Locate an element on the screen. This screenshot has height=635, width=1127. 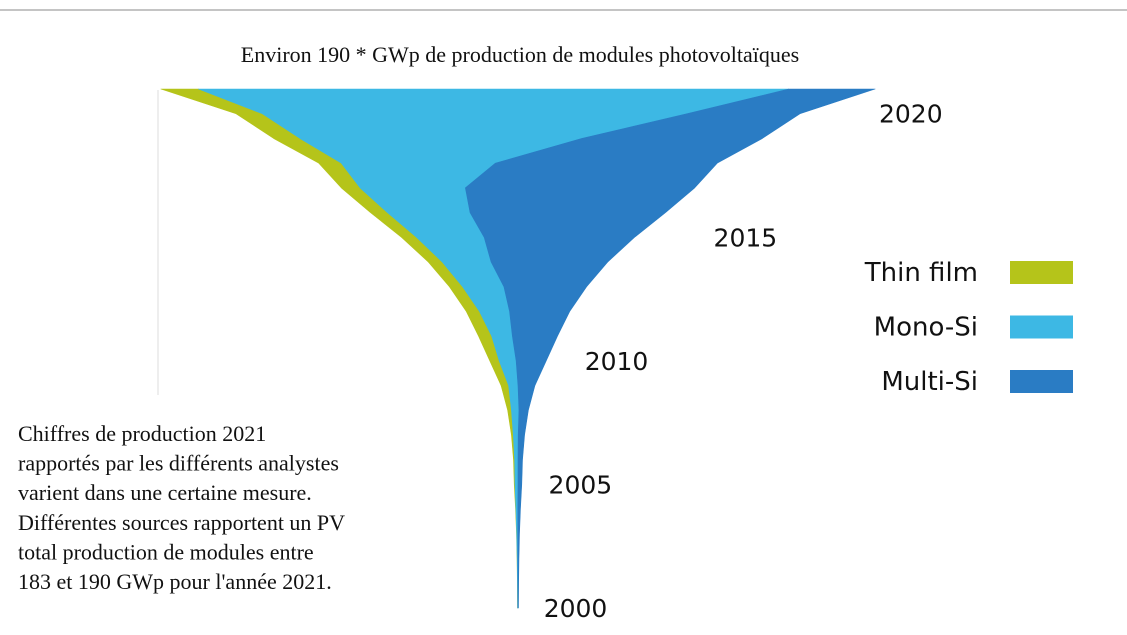
annotation-line: Différentes sources rapportent un PV is located at coordinates (181, 522).